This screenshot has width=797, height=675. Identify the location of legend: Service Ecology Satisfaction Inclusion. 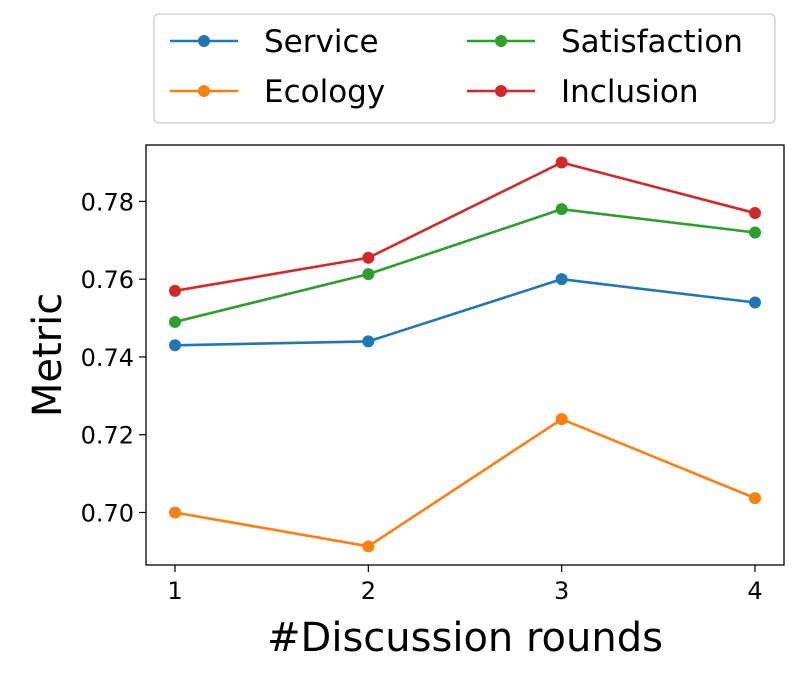
(464, 68).